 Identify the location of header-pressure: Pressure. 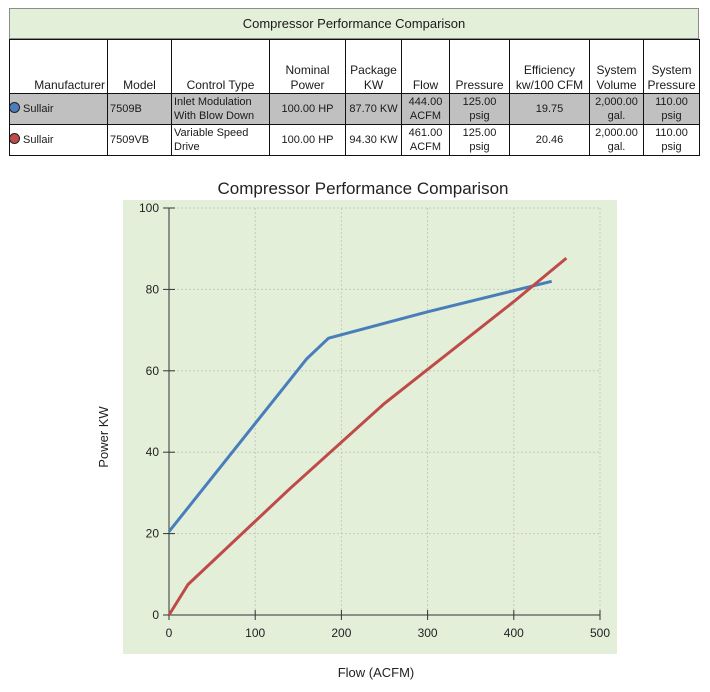
(479, 66).